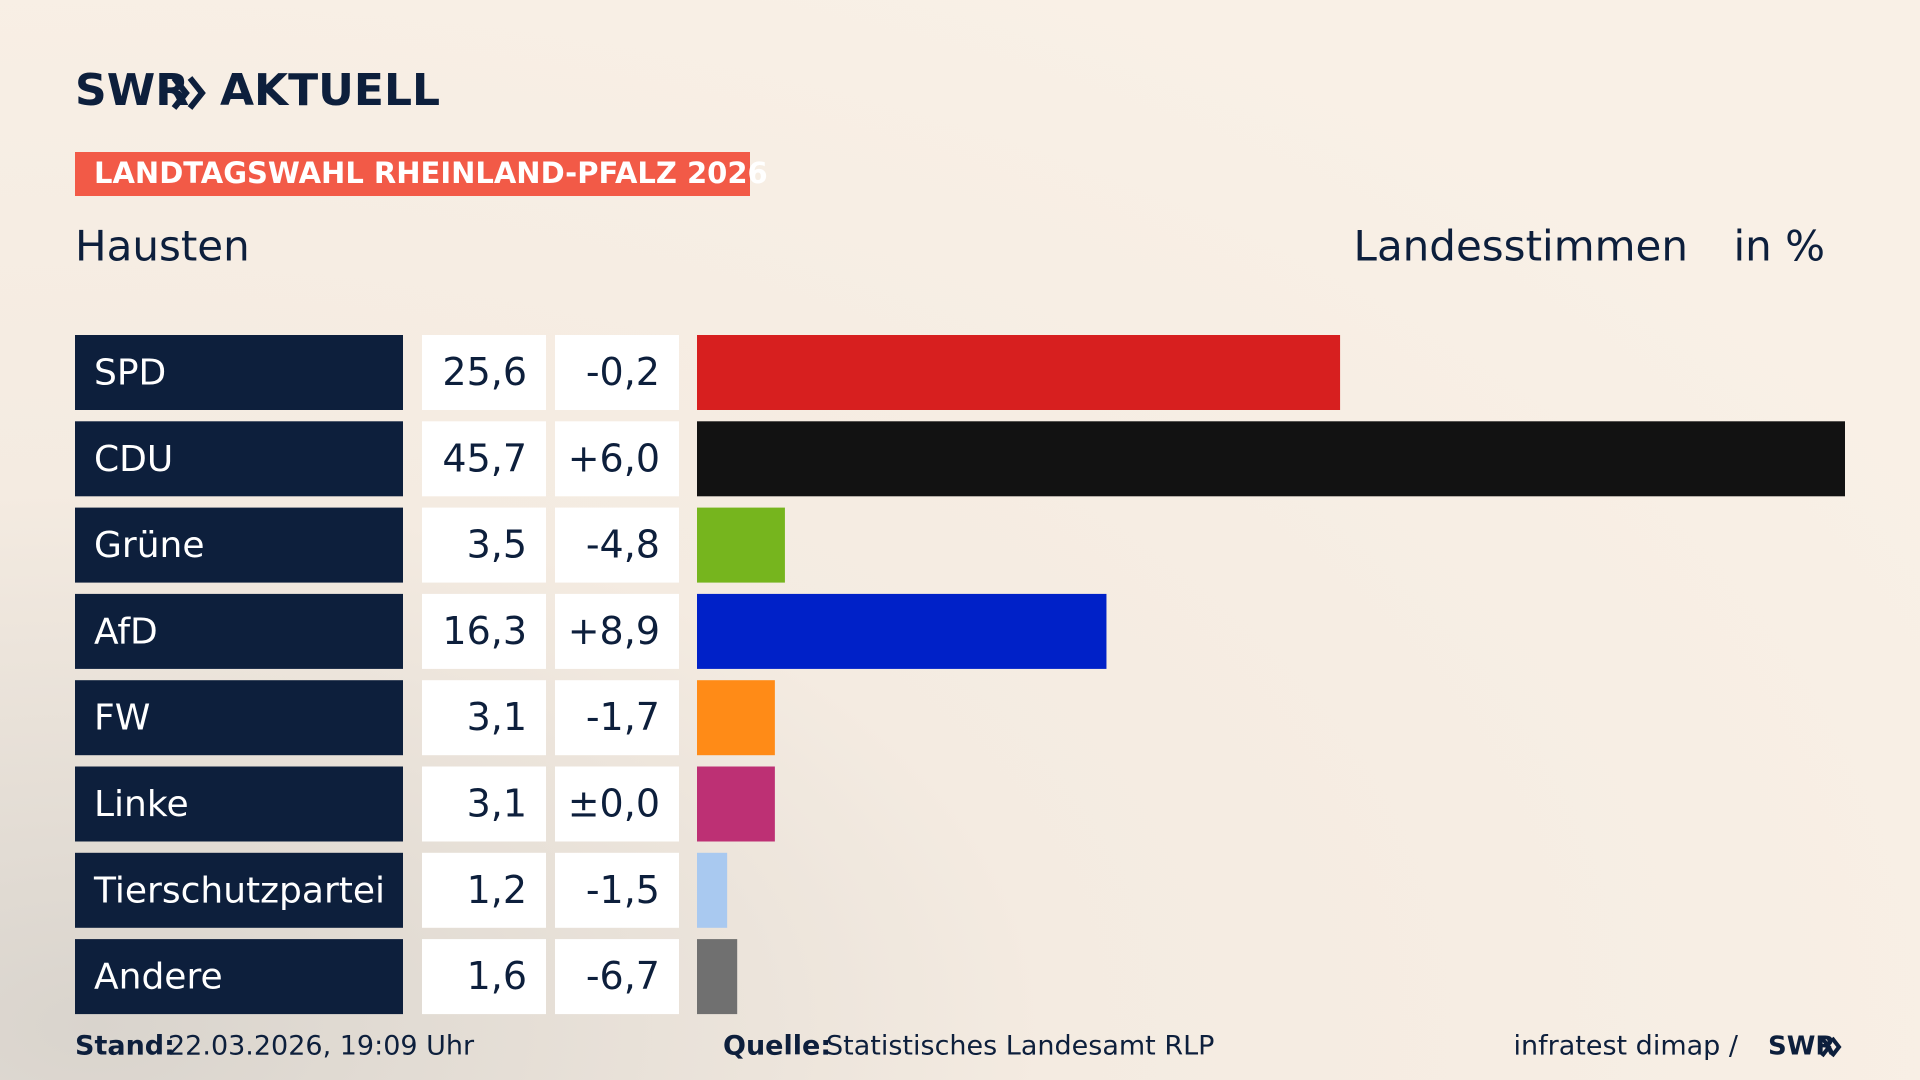 Image resolution: width=1920 pixels, height=1080 pixels. I want to click on logo: SWR, so click(132, 90).